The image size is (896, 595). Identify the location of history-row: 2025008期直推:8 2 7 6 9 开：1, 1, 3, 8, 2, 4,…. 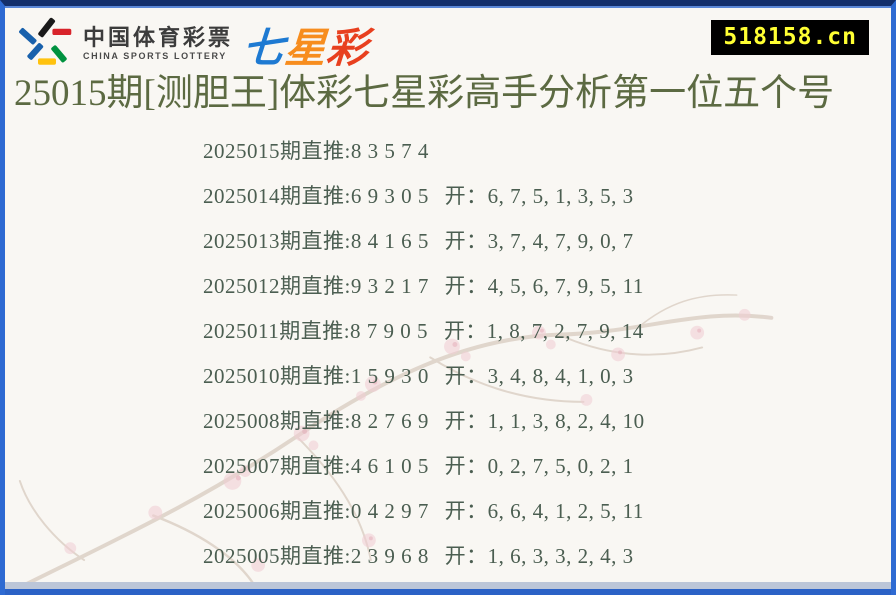
(424, 421).